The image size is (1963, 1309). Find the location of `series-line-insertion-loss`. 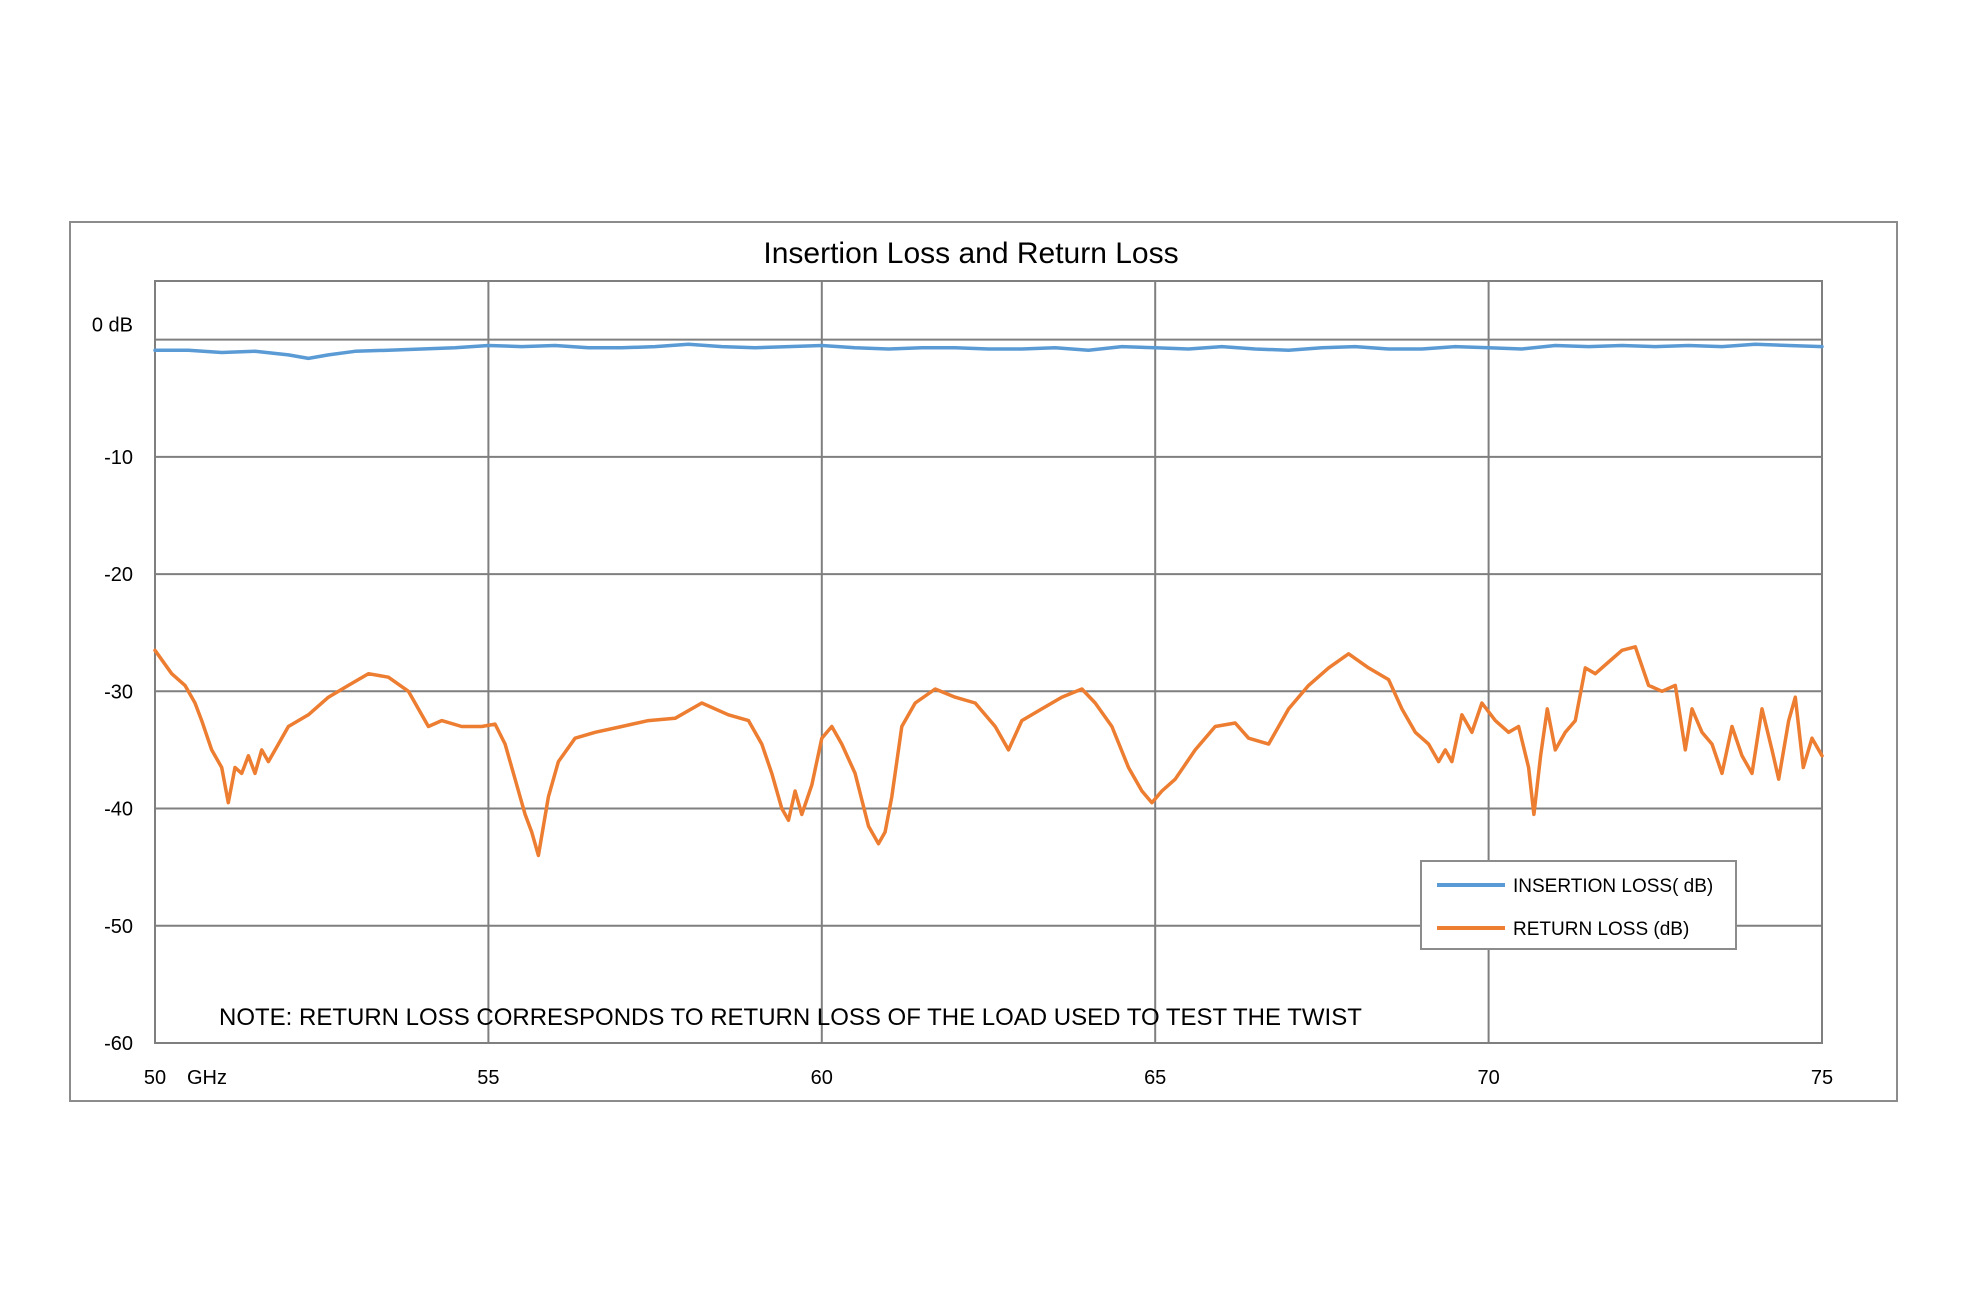

series-line-insertion-loss is located at coordinates (988, 351).